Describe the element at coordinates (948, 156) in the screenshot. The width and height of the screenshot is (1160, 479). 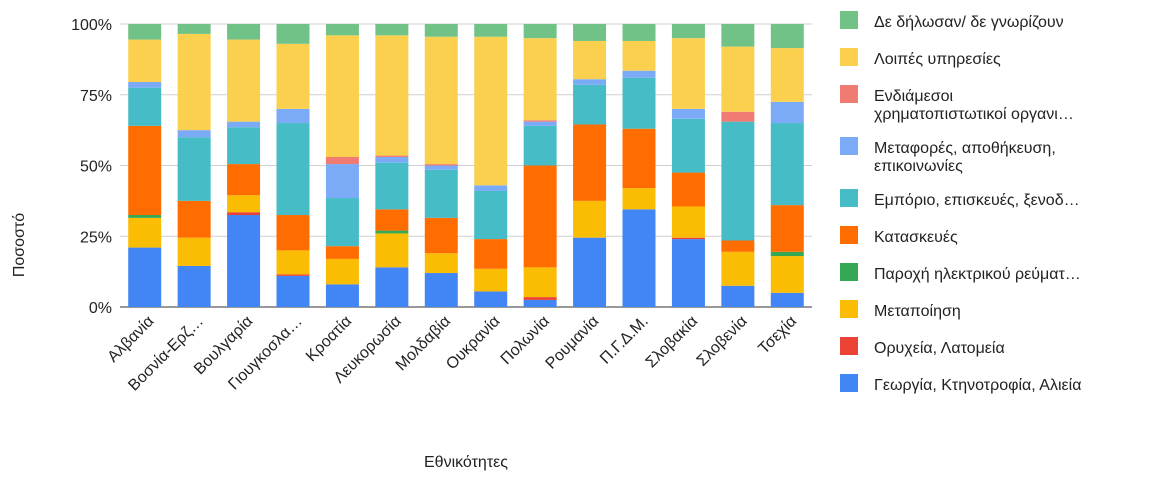
I see `legend-item: Μεταφορές, αποθήκευση,επικοινωνίες` at that location.